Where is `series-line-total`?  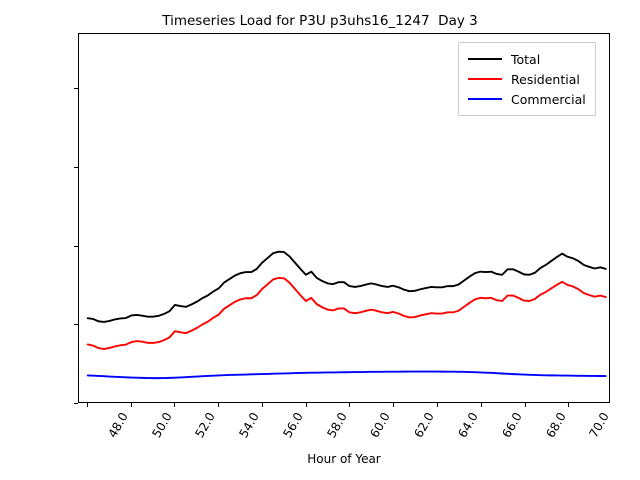 series-line-total is located at coordinates (346, 286).